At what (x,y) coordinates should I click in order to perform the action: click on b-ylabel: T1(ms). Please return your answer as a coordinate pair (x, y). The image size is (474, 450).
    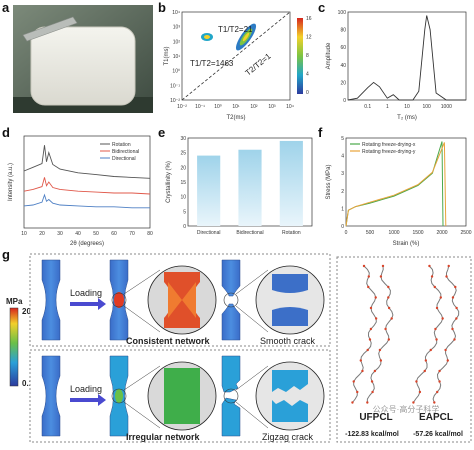
    Looking at the image, I should click on (167, 56).